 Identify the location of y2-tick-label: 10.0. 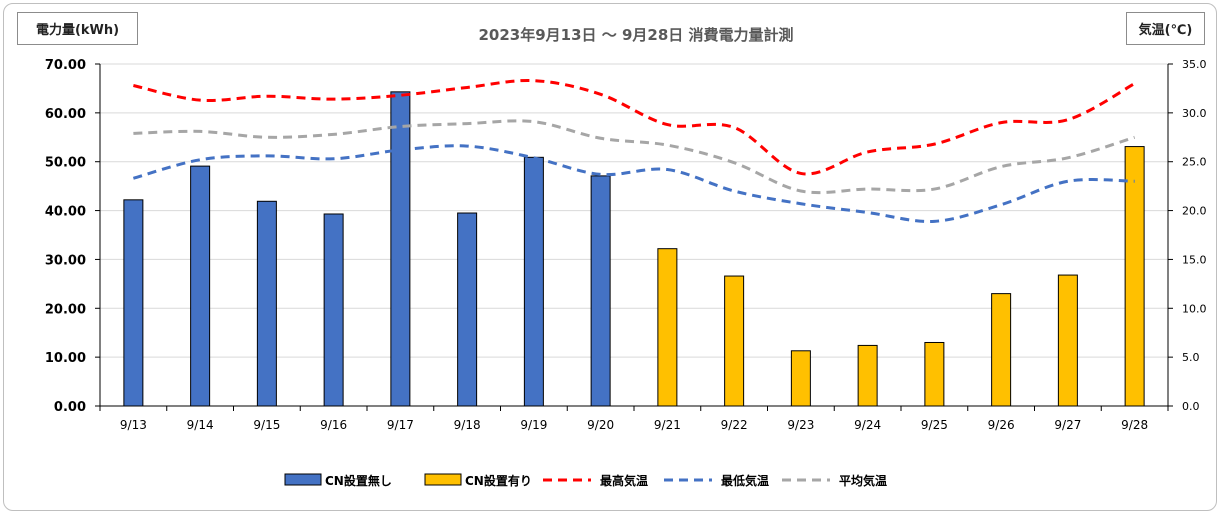
(1194, 308).